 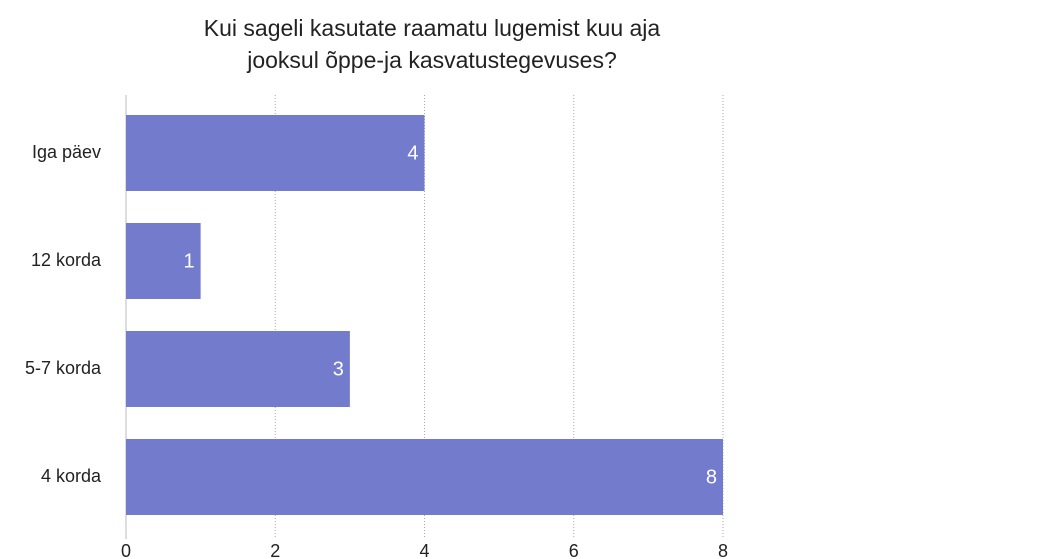 What do you see at coordinates (574, 550) in the screenshot?
I see `x-tick-label: 6` at bounding box center [574, 550].